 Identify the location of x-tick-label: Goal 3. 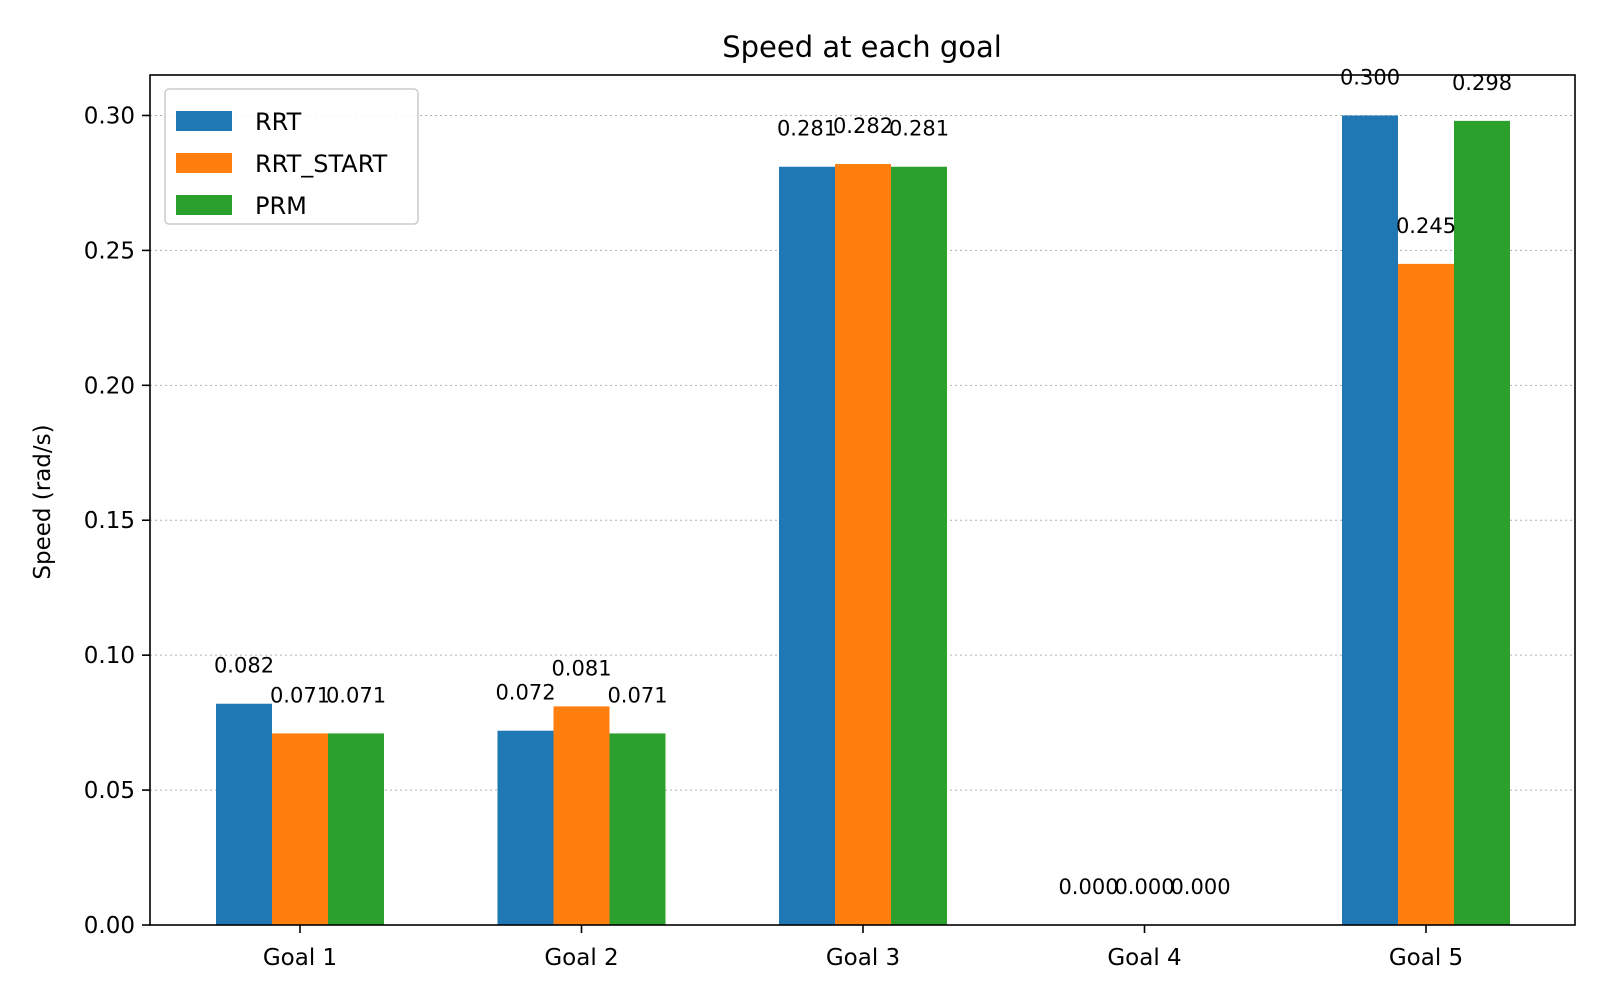
(863, 958).